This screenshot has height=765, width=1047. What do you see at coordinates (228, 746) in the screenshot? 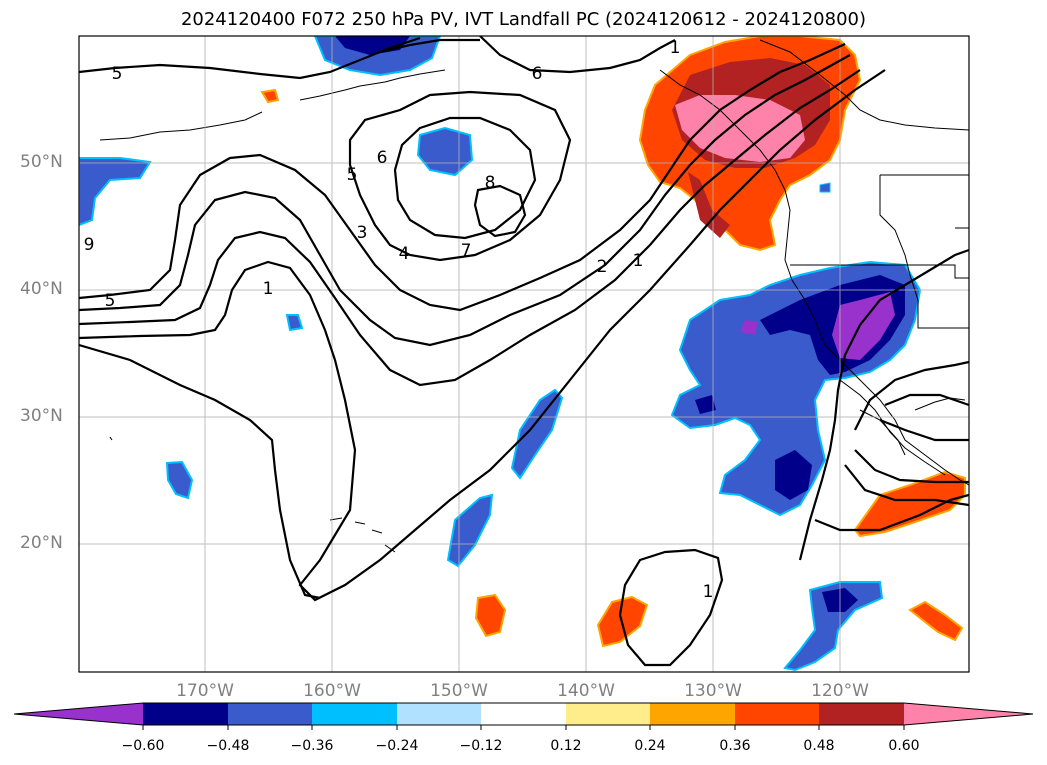
I see `colorbar-tick-label: −0.48` at bounding box center [228, 746].